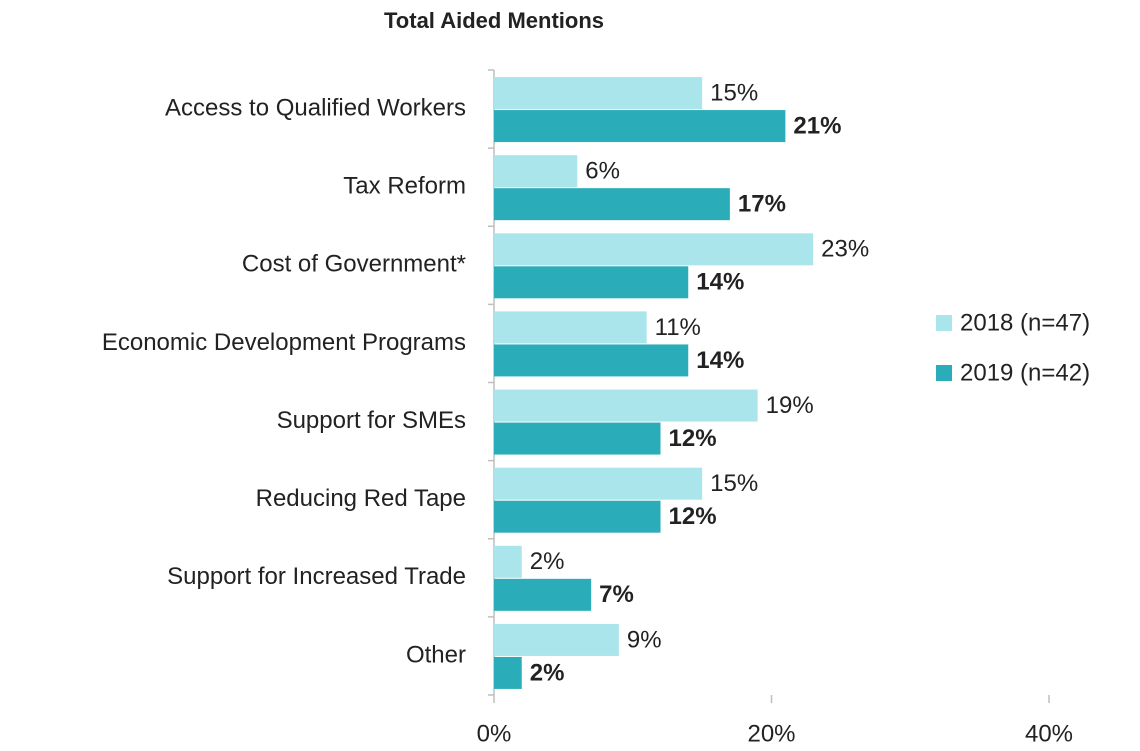  I want to click on data-label: 23%, so click(845, 249).